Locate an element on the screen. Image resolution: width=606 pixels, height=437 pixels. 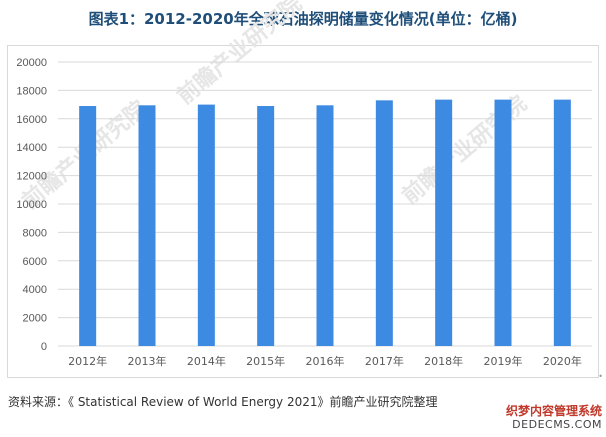
corner-logo-line1: 织梦内容管理系统 is located at coordinates (553, 411).